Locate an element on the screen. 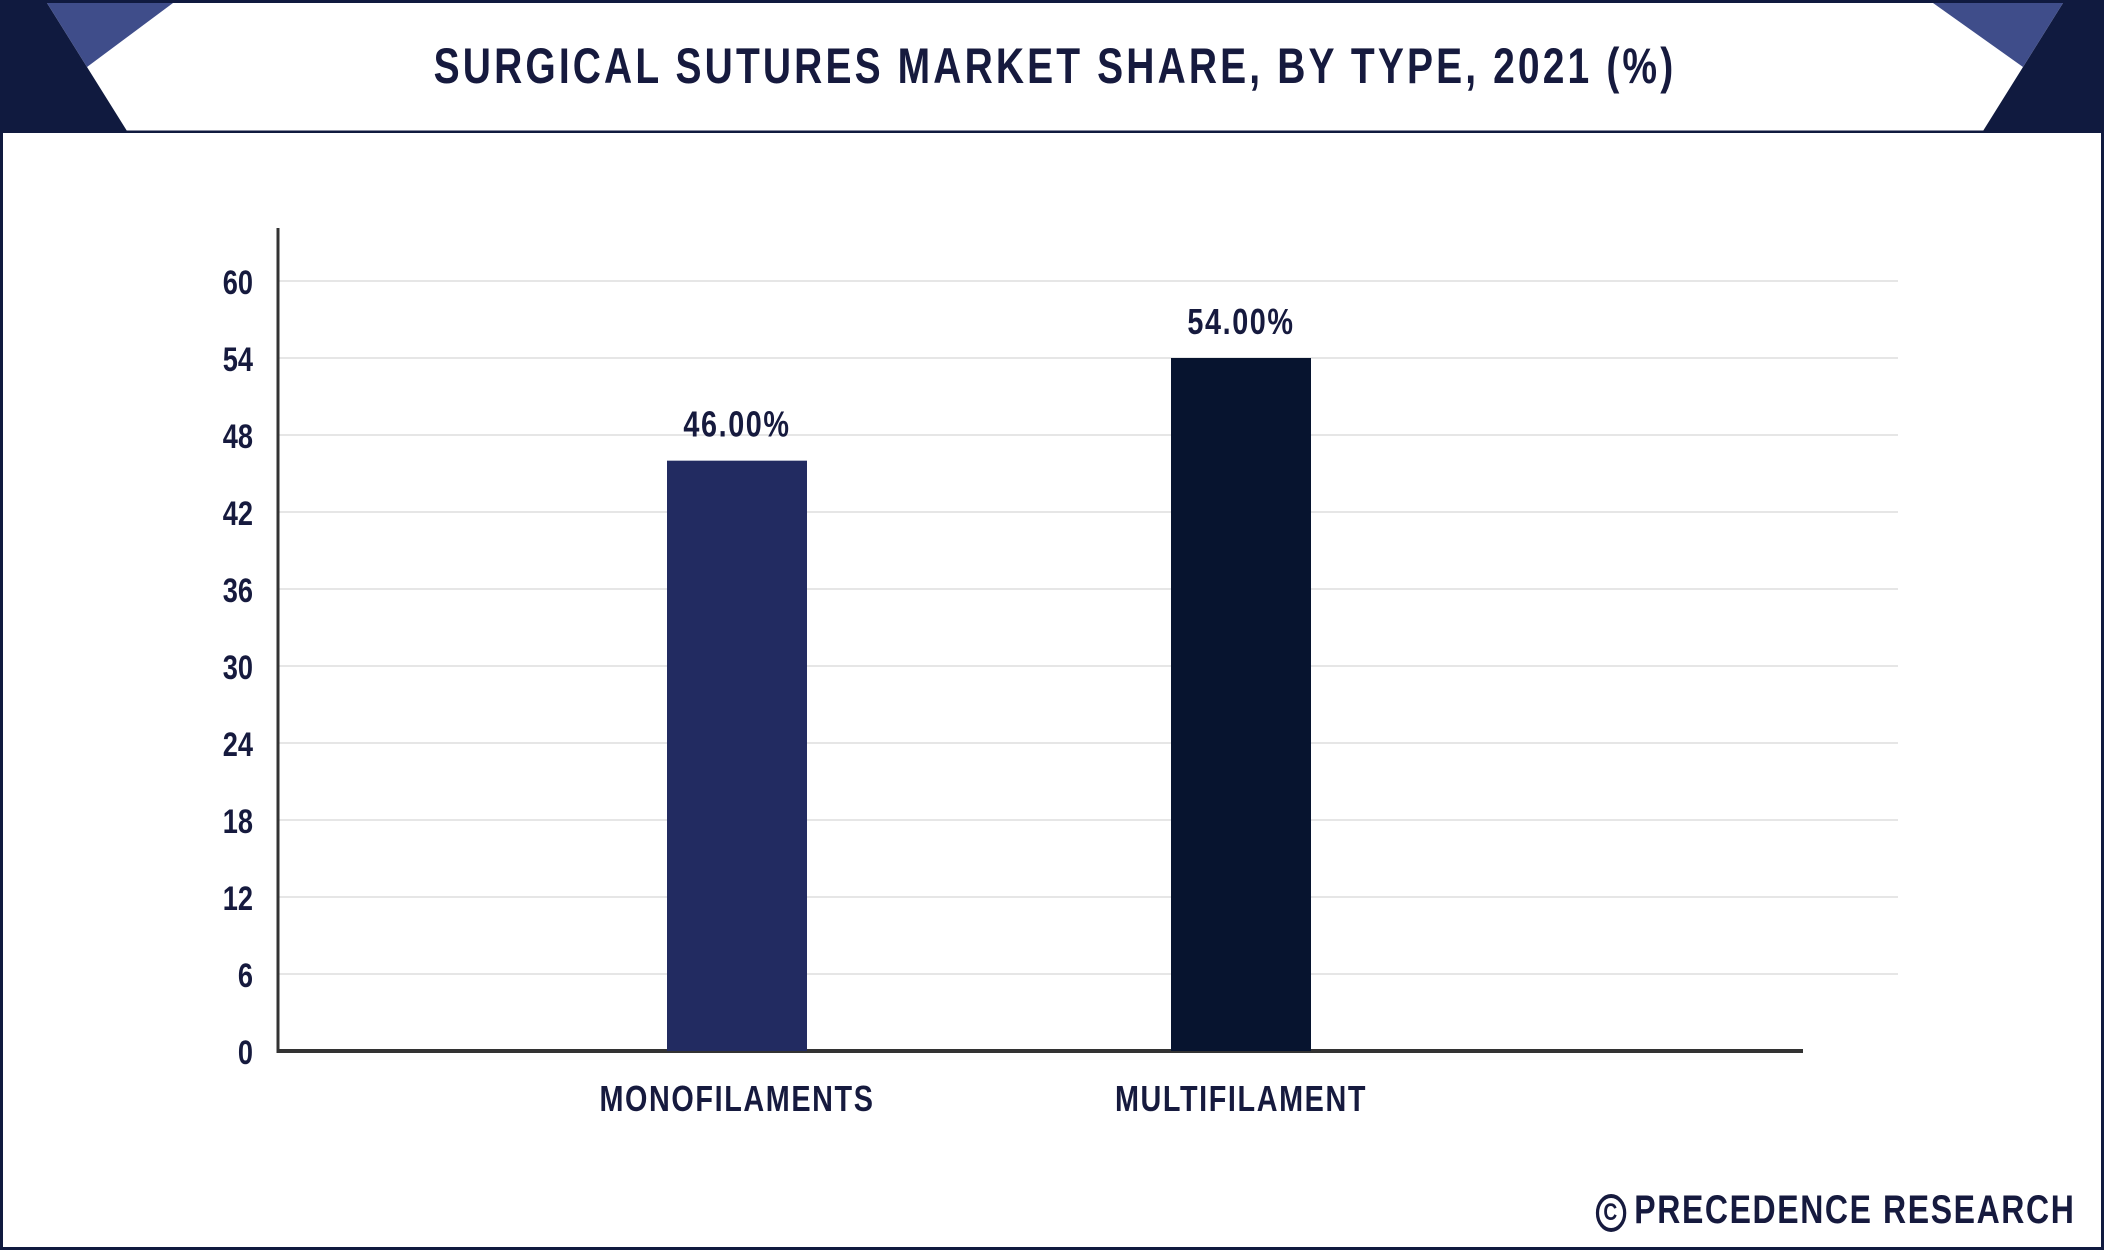 This screenshot has width=2104, height=1253. footer-brand: C PRECEDENCE RESEARCH is located at coordinates (1835, 1210).